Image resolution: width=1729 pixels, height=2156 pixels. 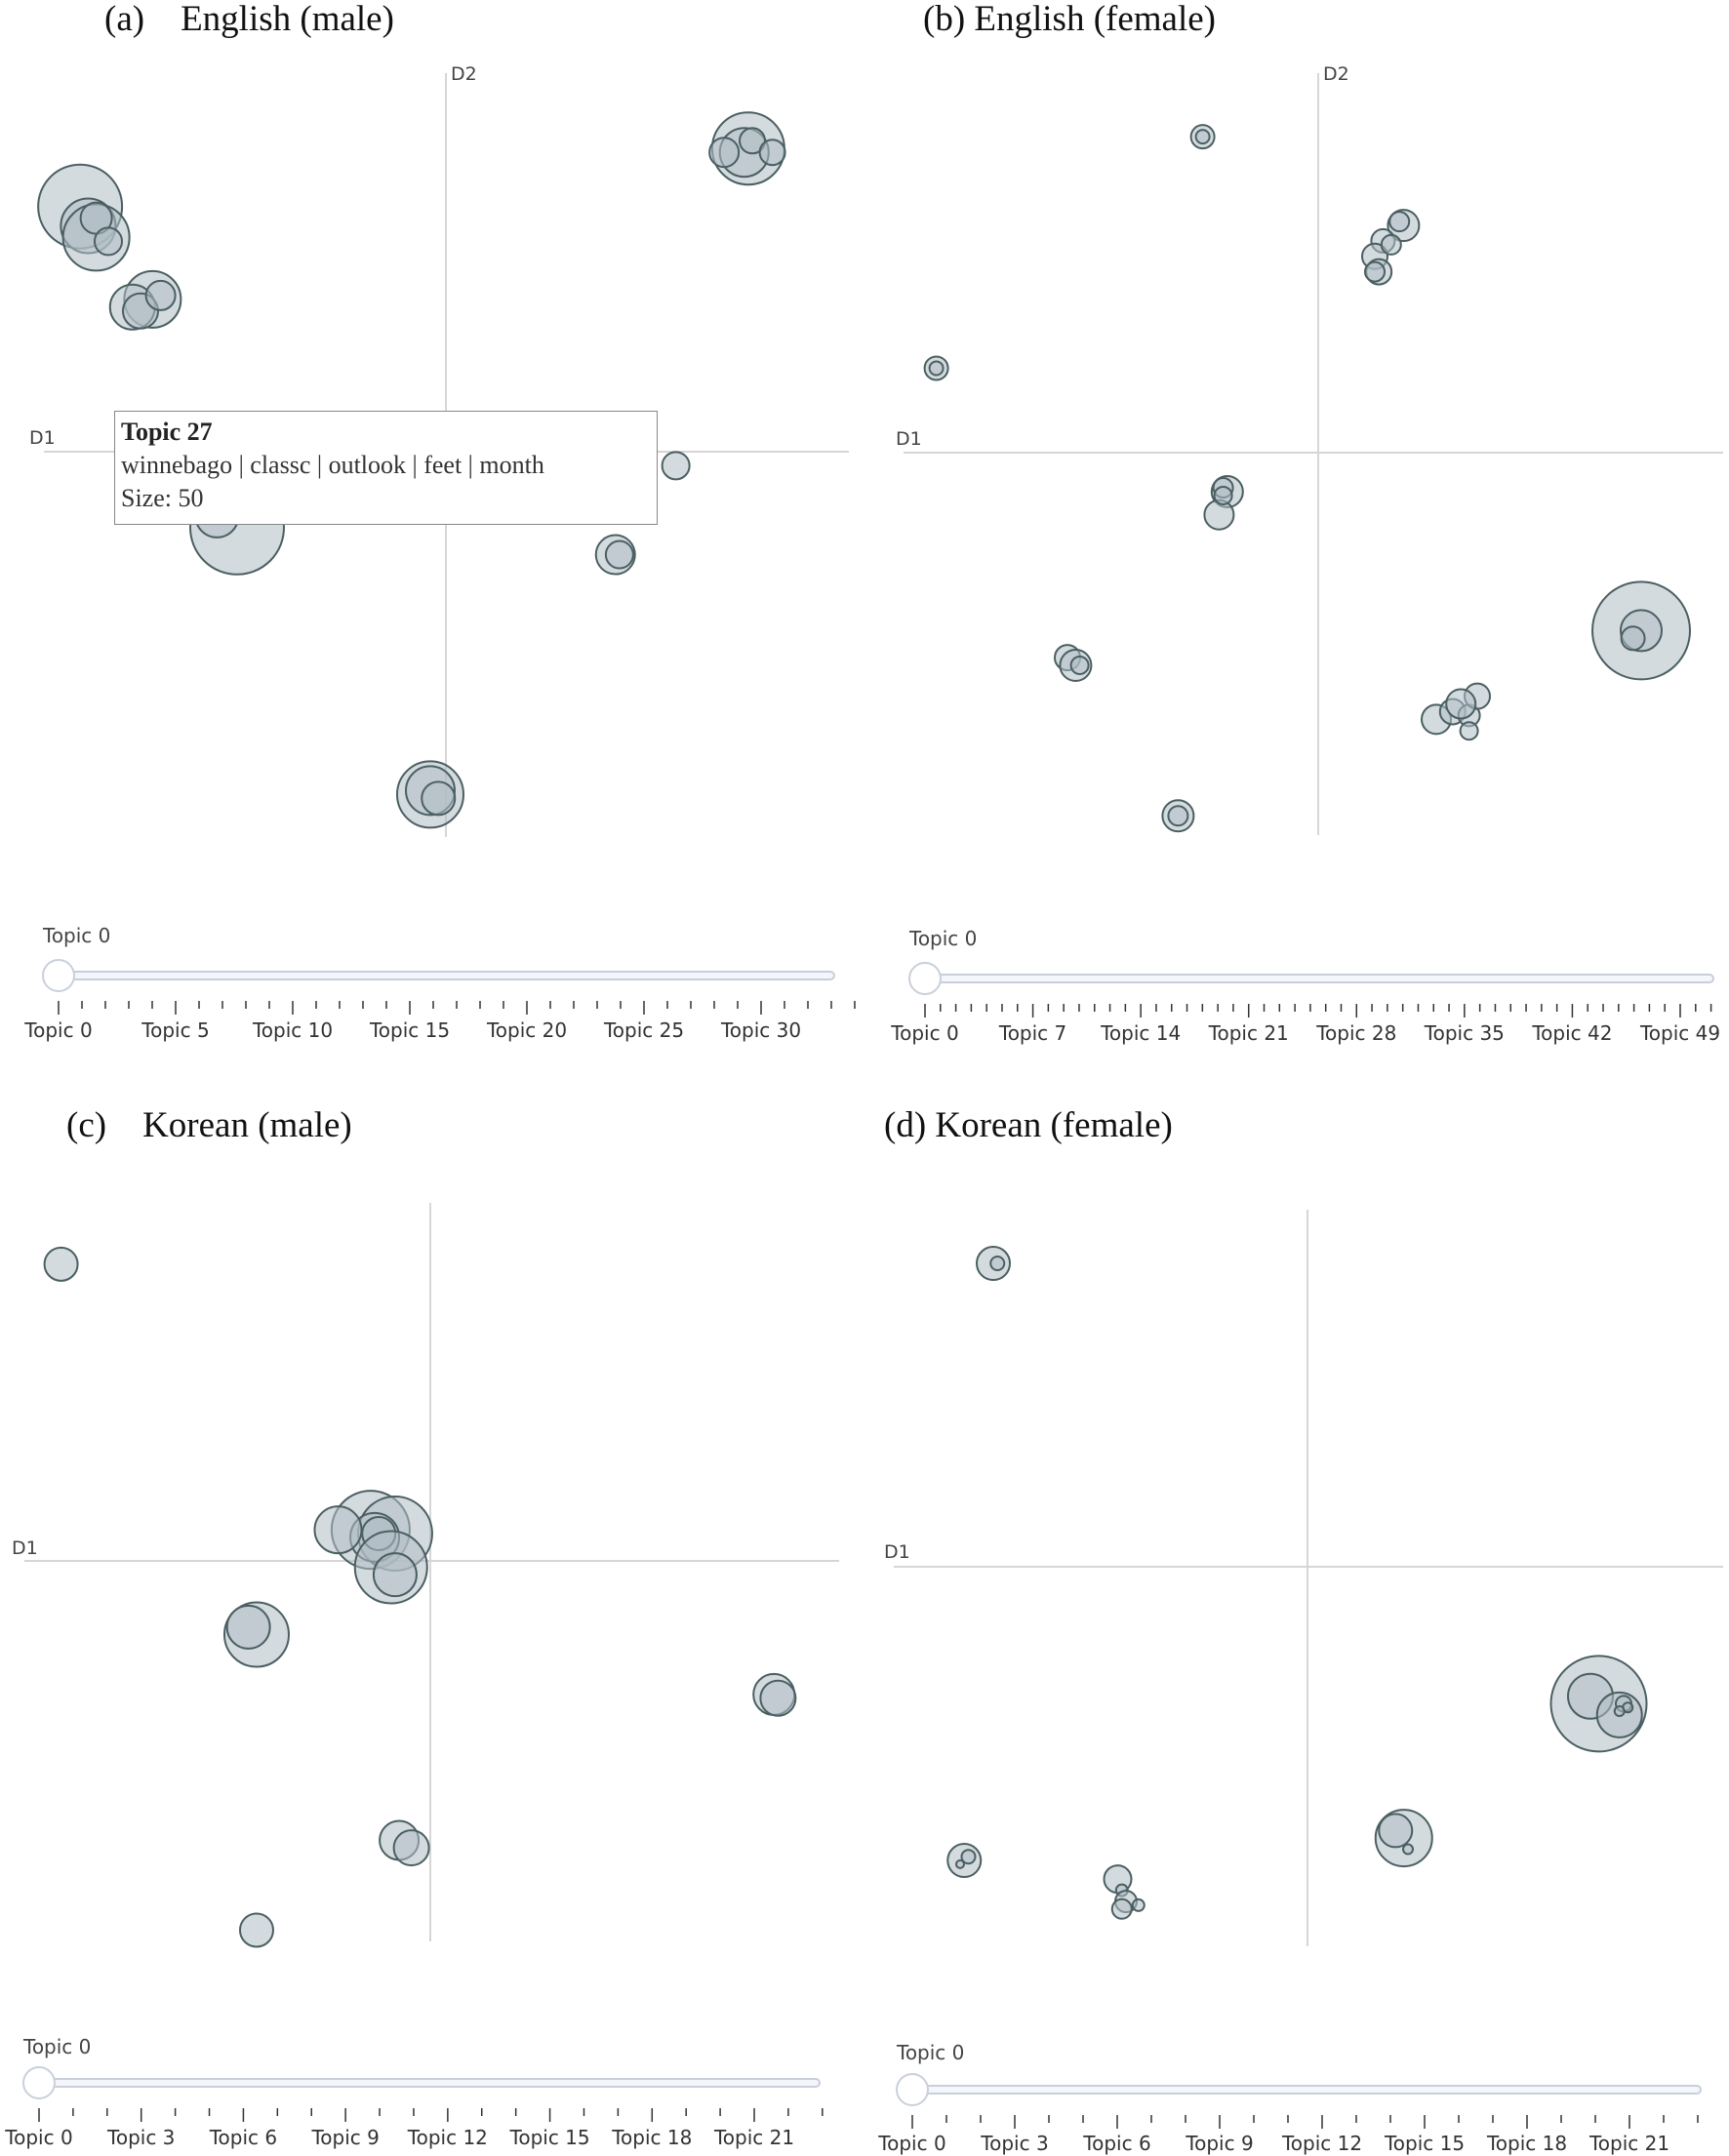 What do you see at coordinates (162, 498) in the screenshot?
I see `tooltip-size: Size: 50` at bounding box center [162, 498].